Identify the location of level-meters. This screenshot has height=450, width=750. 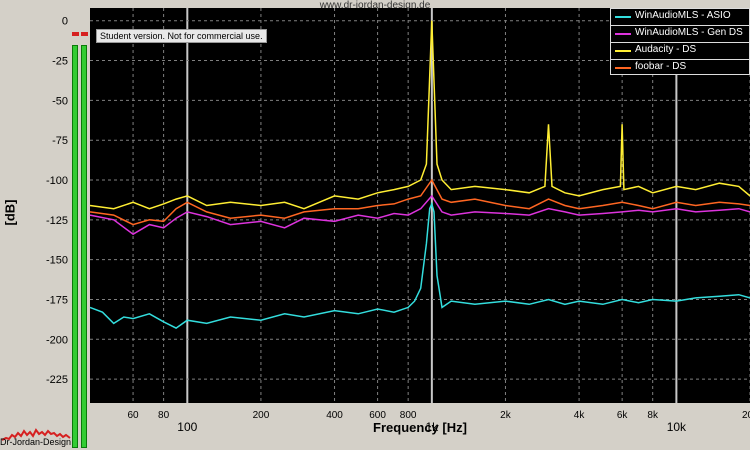
(80, 239).